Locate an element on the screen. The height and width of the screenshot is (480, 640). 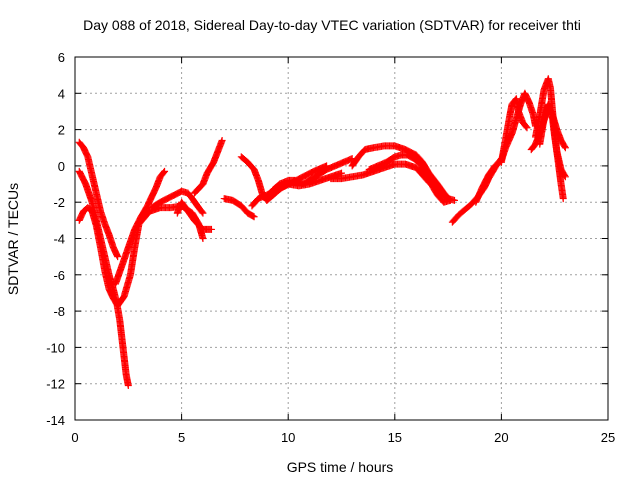
x-tick-label: 10 is located at coordinates (288, 437).